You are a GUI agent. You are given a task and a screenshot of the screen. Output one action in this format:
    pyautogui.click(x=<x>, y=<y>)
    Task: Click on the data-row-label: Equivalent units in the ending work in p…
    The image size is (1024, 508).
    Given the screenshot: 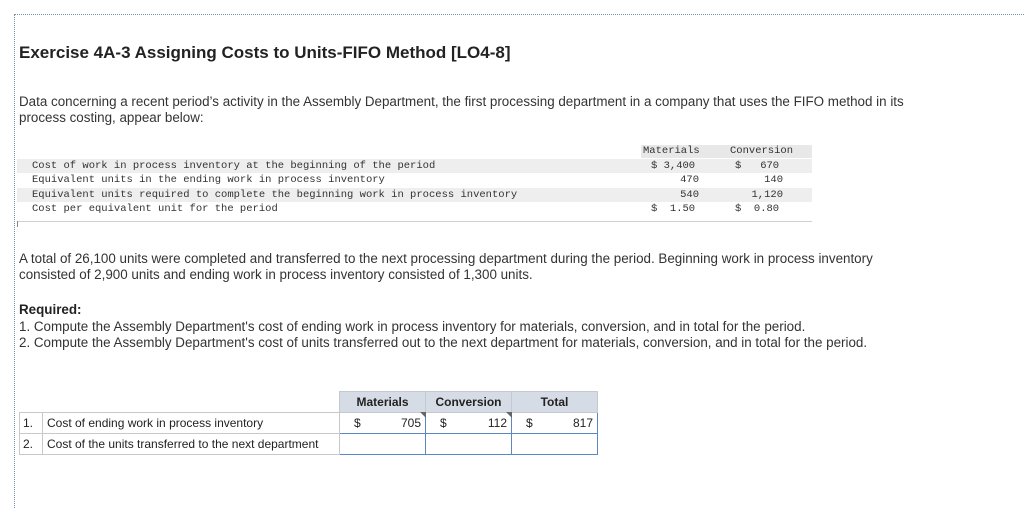 What is the action you would take?
    pyautogui.click(x=208, y=180)
    